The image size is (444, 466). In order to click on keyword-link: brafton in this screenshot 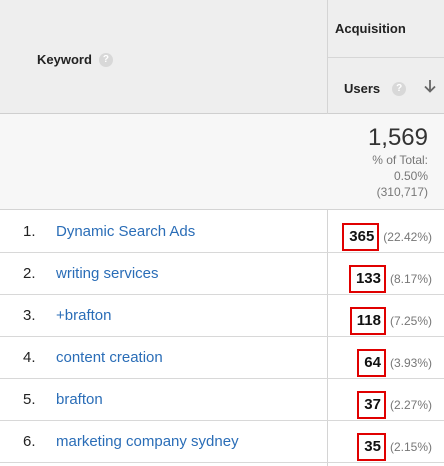, I will do `click(79, 399)`.